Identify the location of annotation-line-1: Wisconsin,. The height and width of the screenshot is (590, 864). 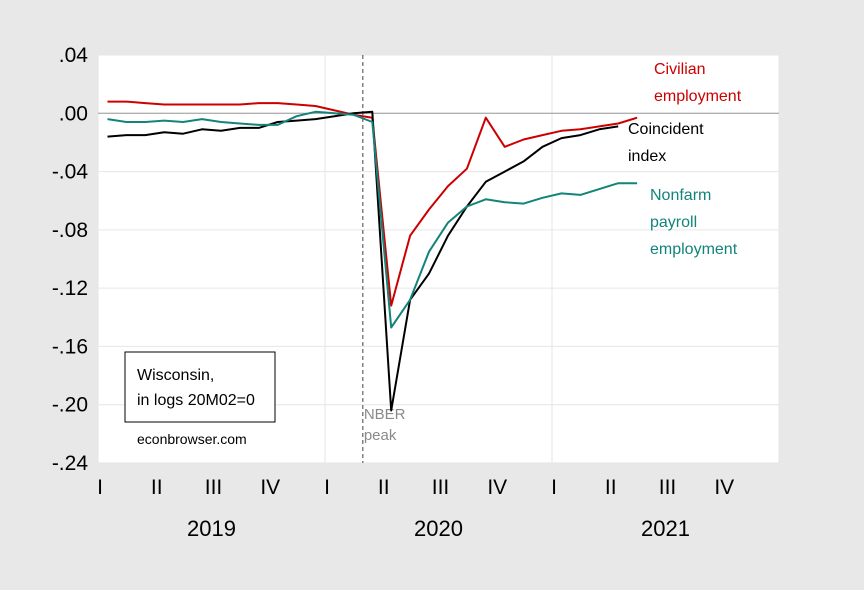
(175, 375).